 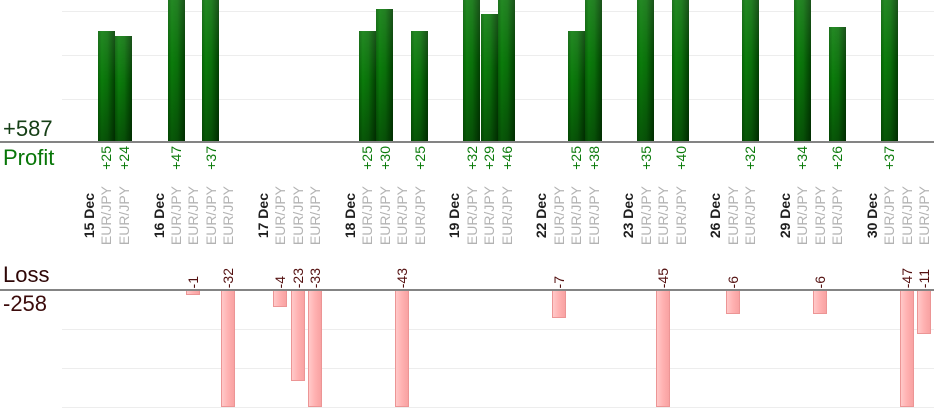 I want to click on date-label-band: 17 Dec, so click(x=263, y=216).